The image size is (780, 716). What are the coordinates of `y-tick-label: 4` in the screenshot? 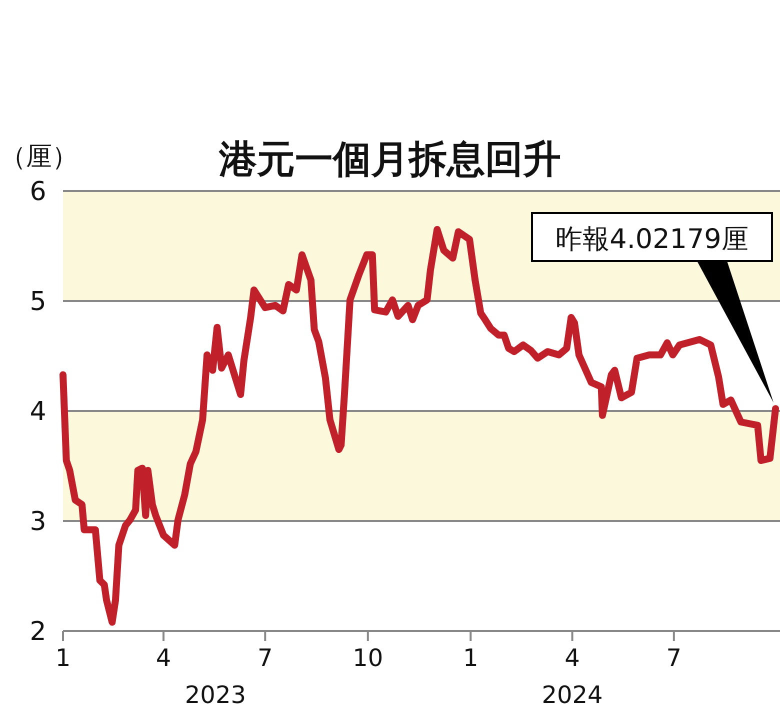 It's located at (38, 412).